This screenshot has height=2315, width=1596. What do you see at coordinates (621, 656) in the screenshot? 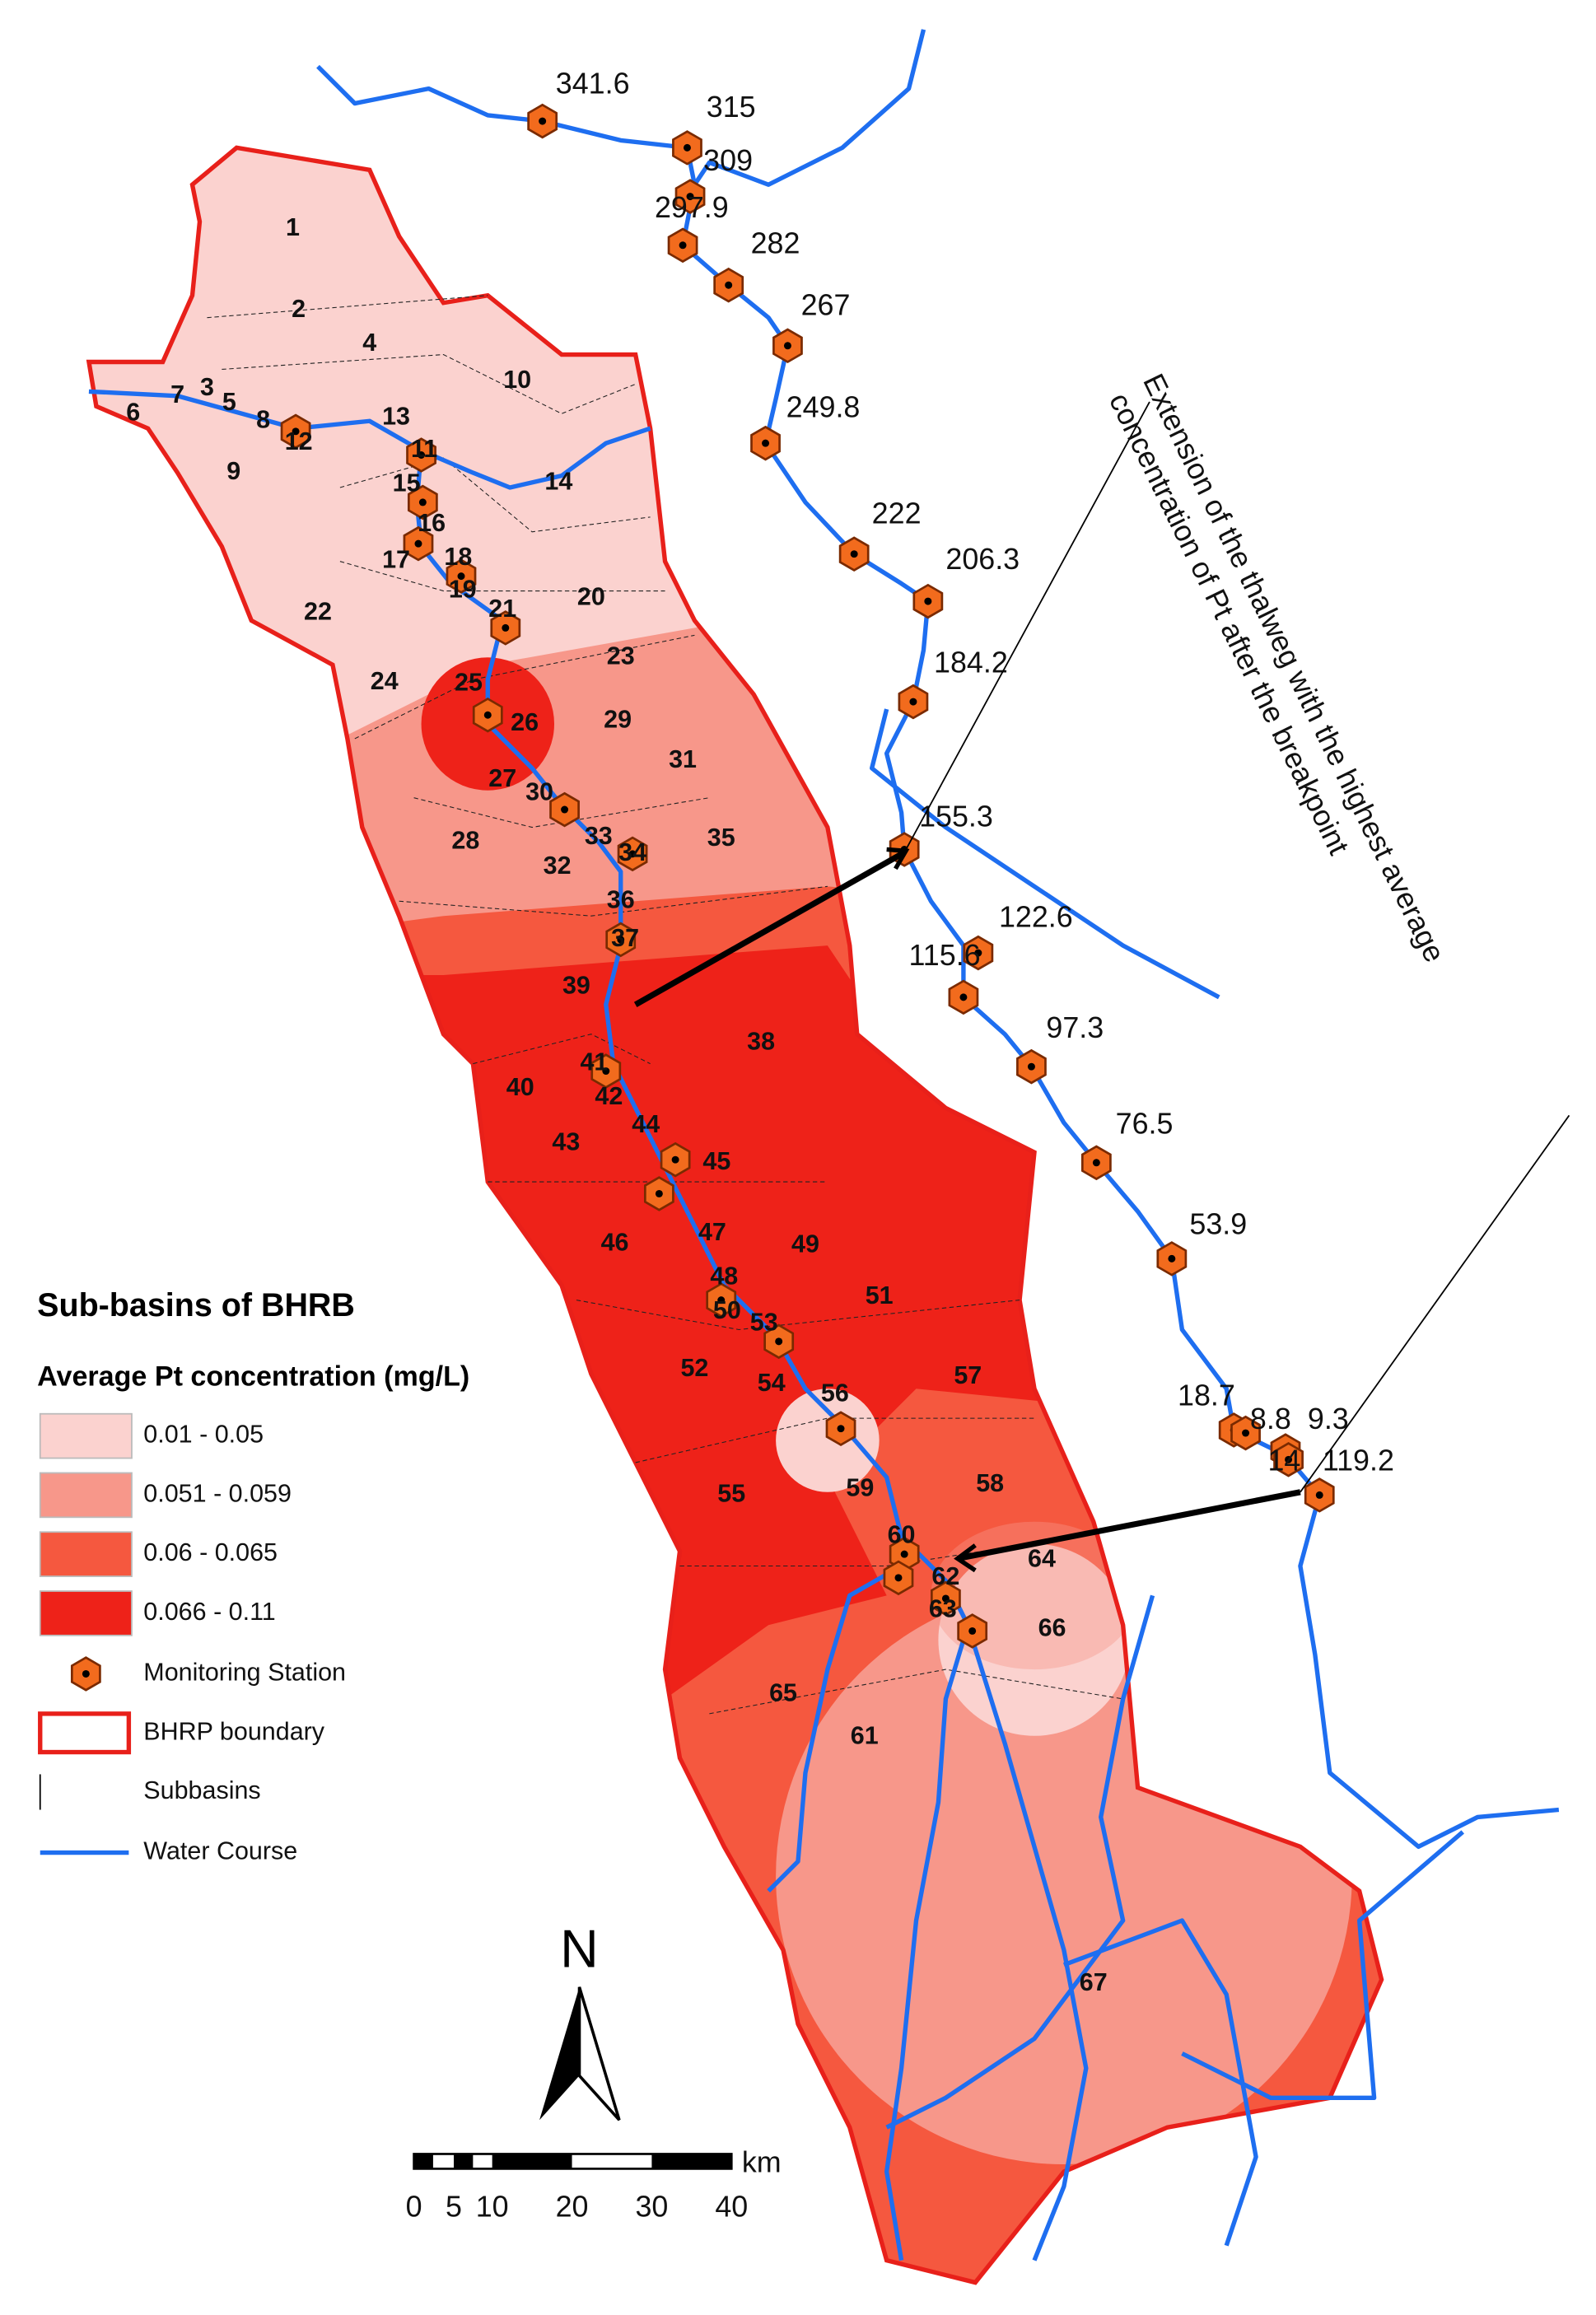
I see `subbasin-label: 23` at bounding box center [621, 656].